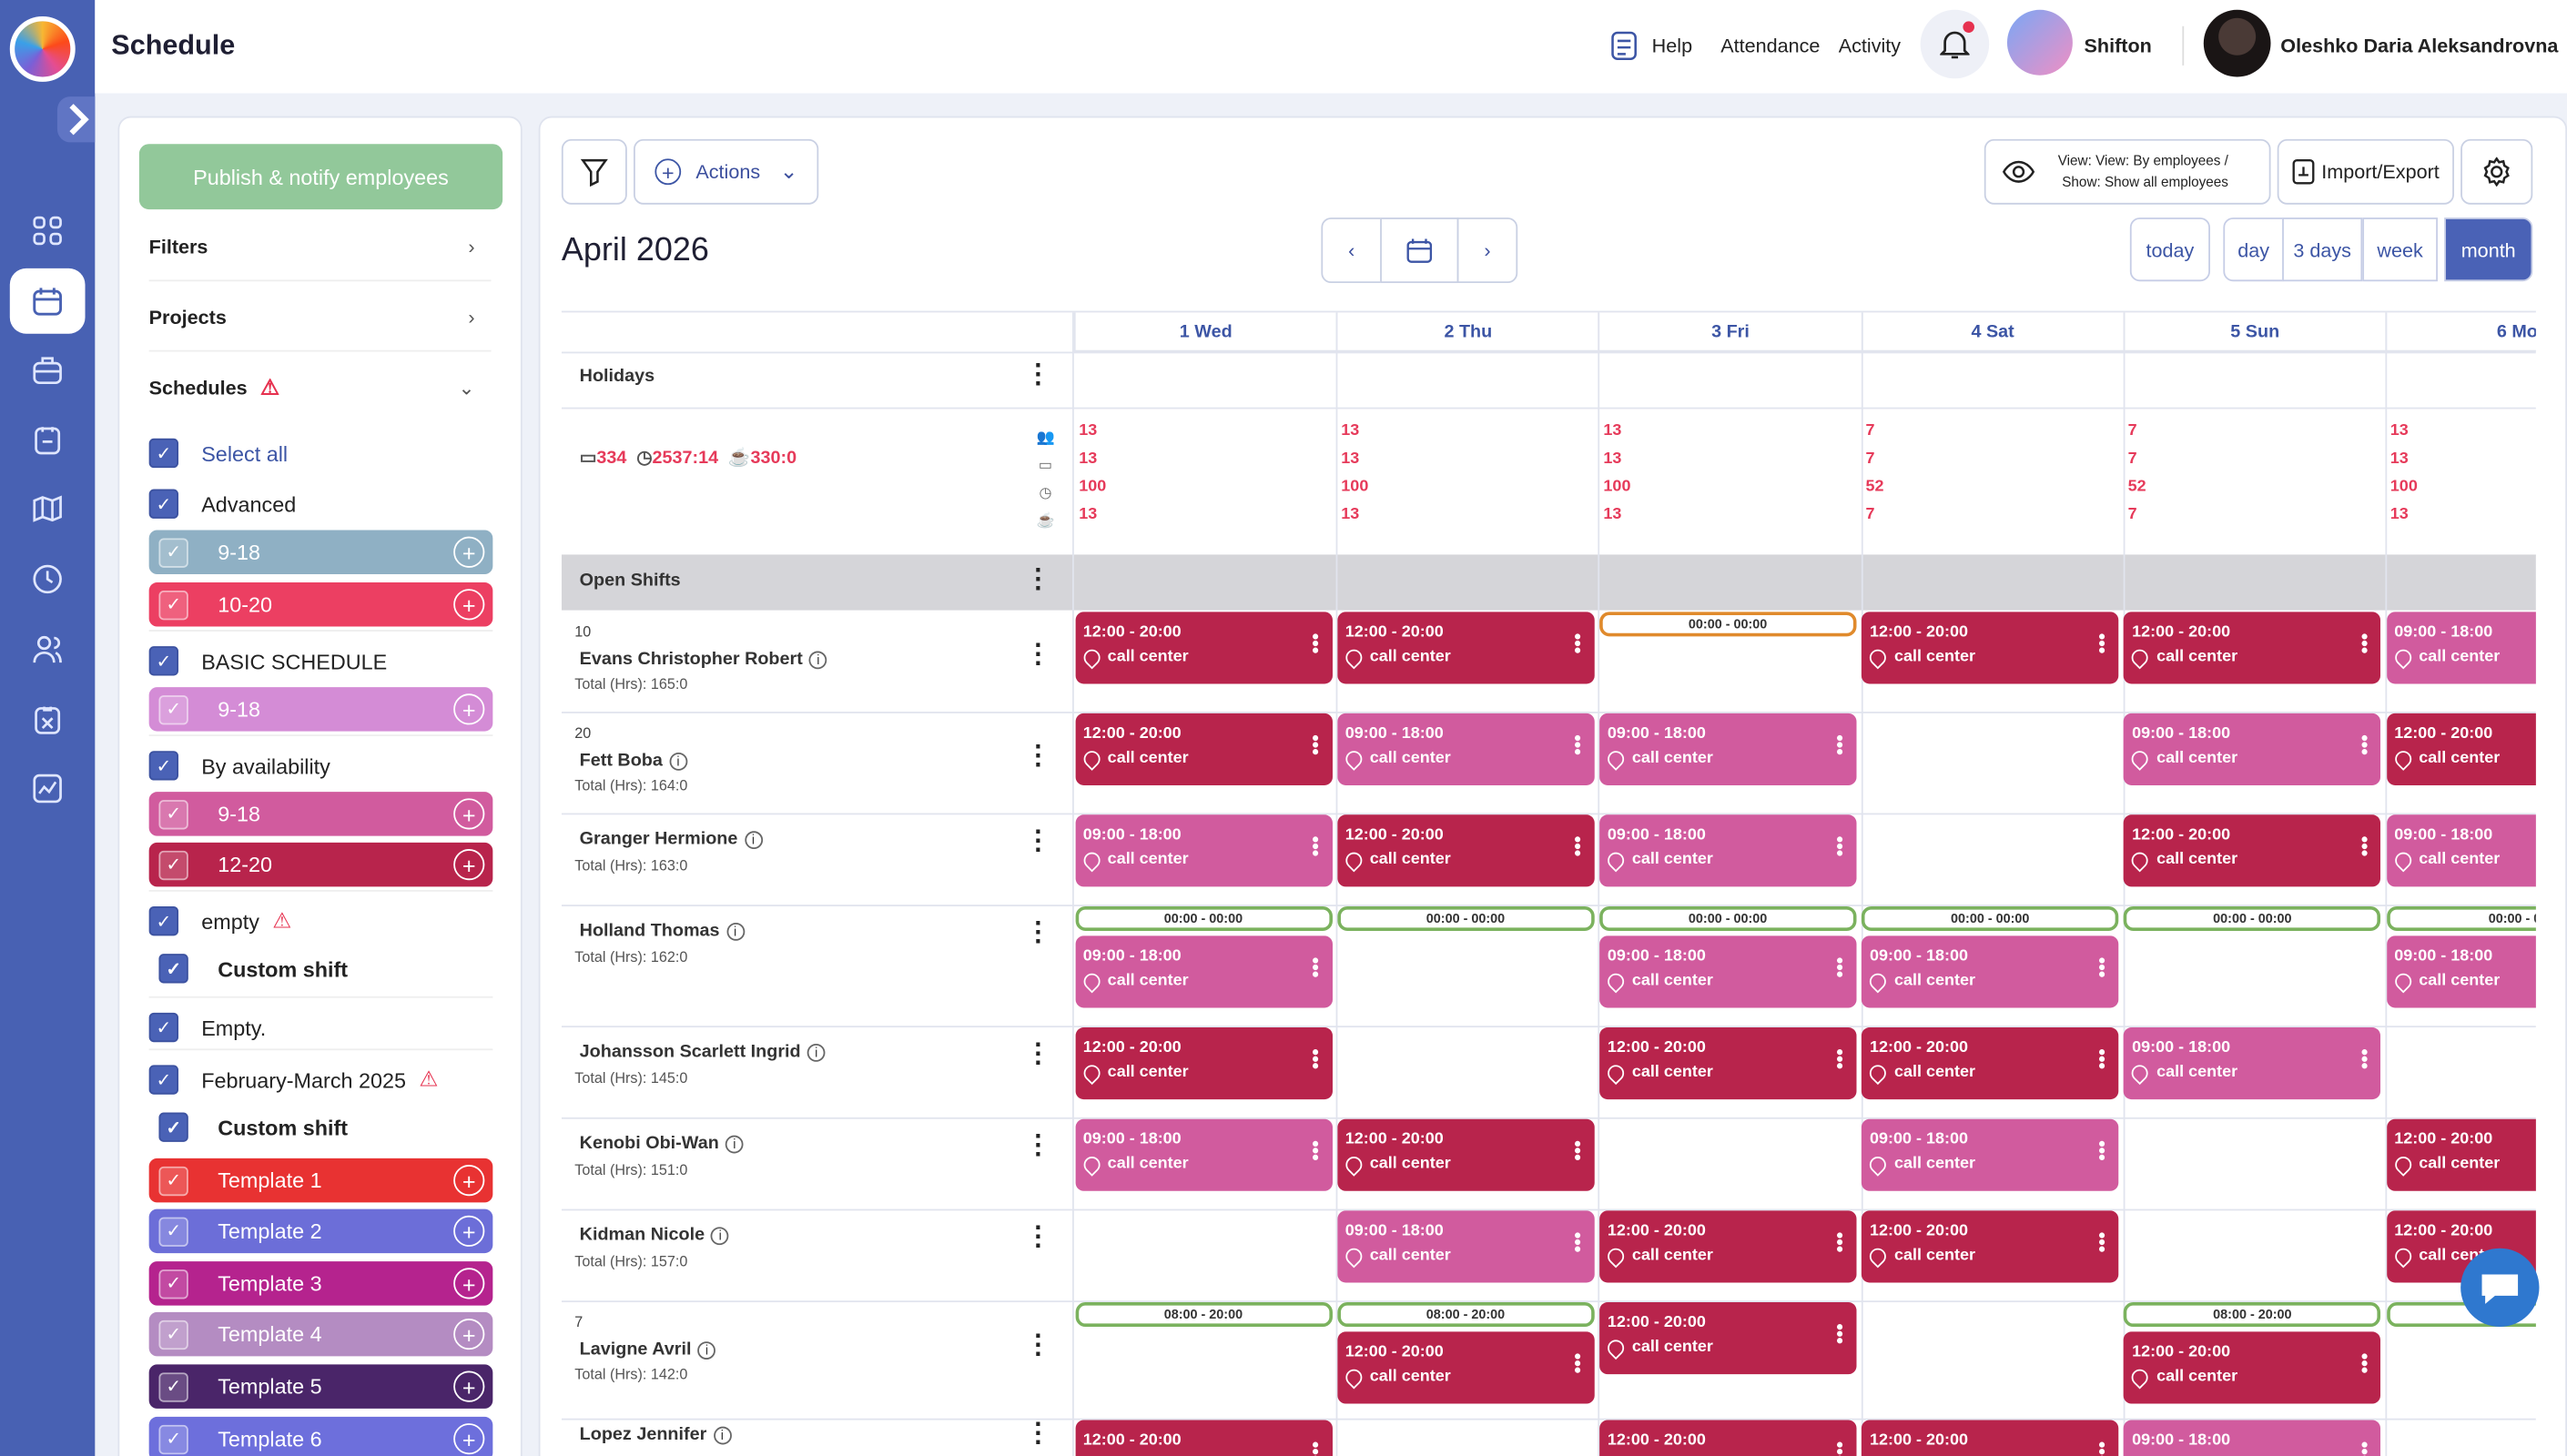 The width and height of the screenshot is (2567, 1456). What do you see at coordinates (2169, 249) in the screenshot?
I see `view-today-button: today` at bounding box center [2169, 249].